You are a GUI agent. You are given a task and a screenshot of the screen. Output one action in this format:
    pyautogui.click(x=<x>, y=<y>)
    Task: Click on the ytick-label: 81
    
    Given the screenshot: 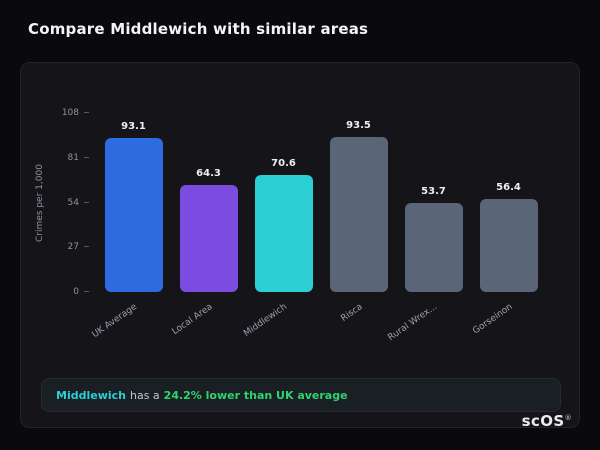 What is the action you would take?
    pyautogui.click(x=73, y=157)
    